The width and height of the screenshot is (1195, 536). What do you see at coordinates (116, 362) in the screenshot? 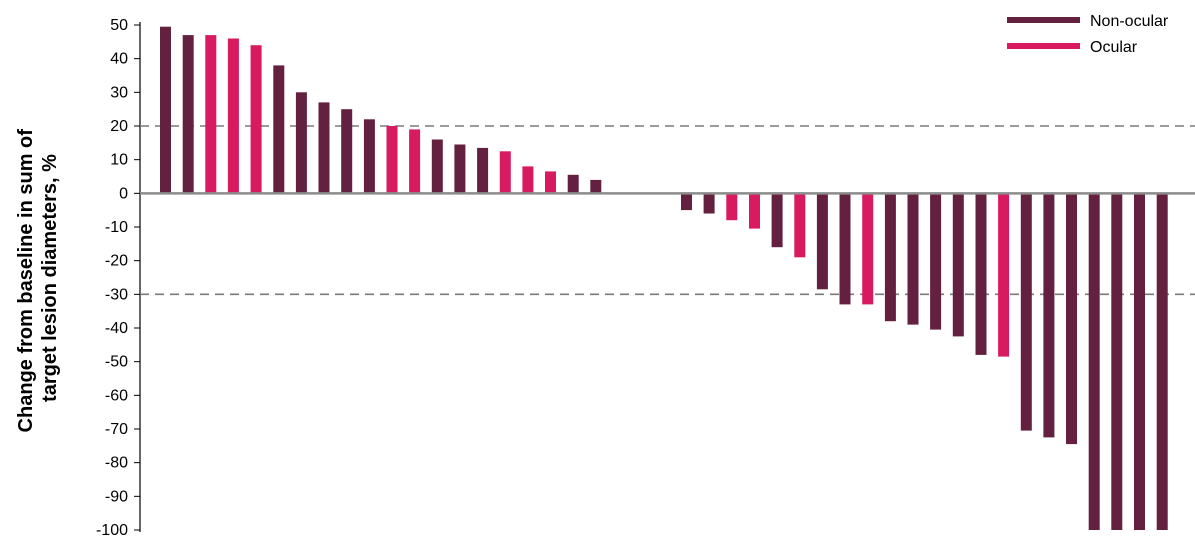
I see `y-tick-label: -50` at bounding box center [116, 362].